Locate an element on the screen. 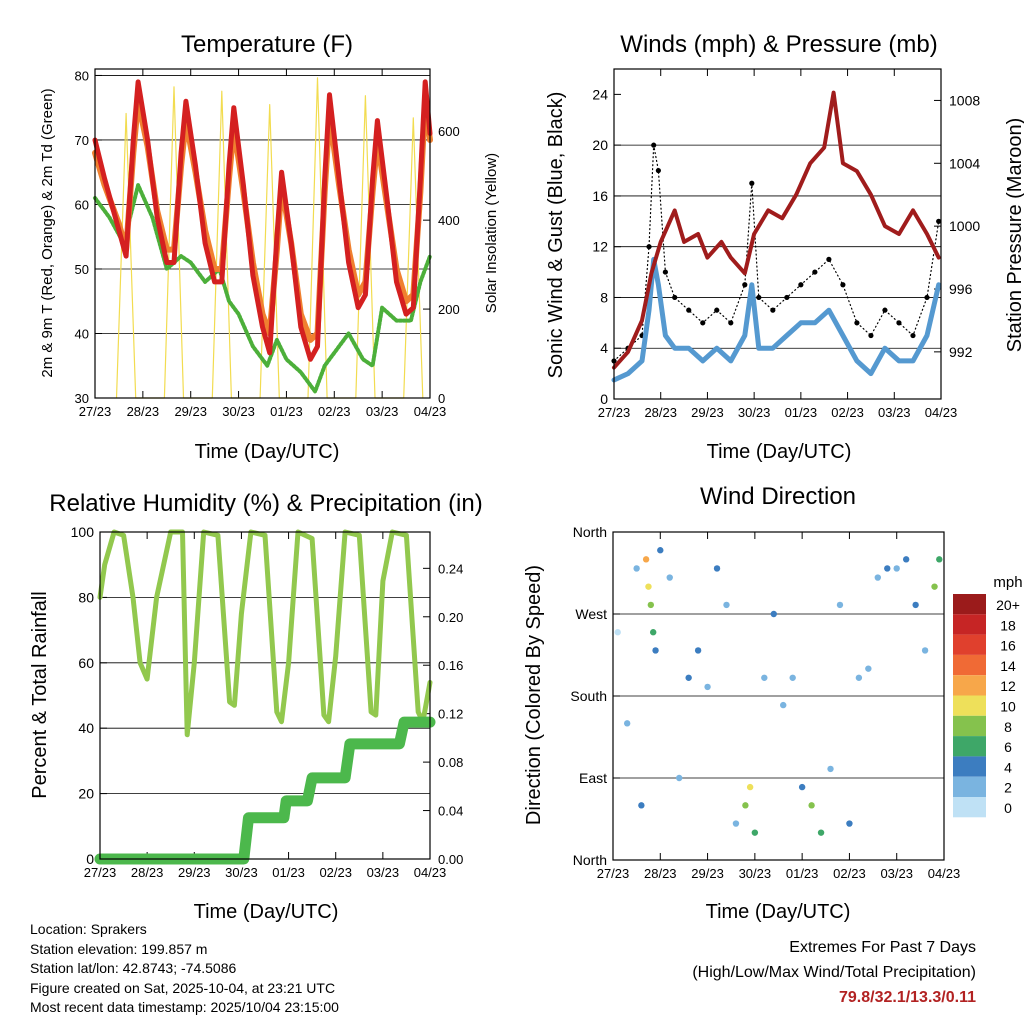 The image size is (1024, 1024). series-station-pressure is located at coordinates (776, 230).